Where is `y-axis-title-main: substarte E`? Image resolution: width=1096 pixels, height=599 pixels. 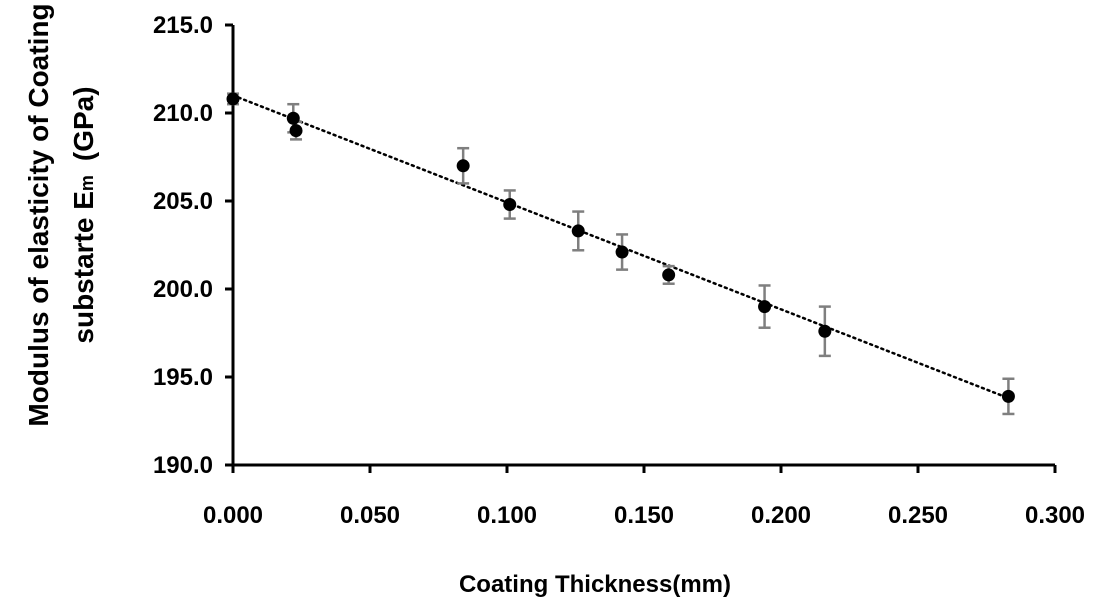
y-axis-title-main: substarte E is located at coordinates (83, 267).